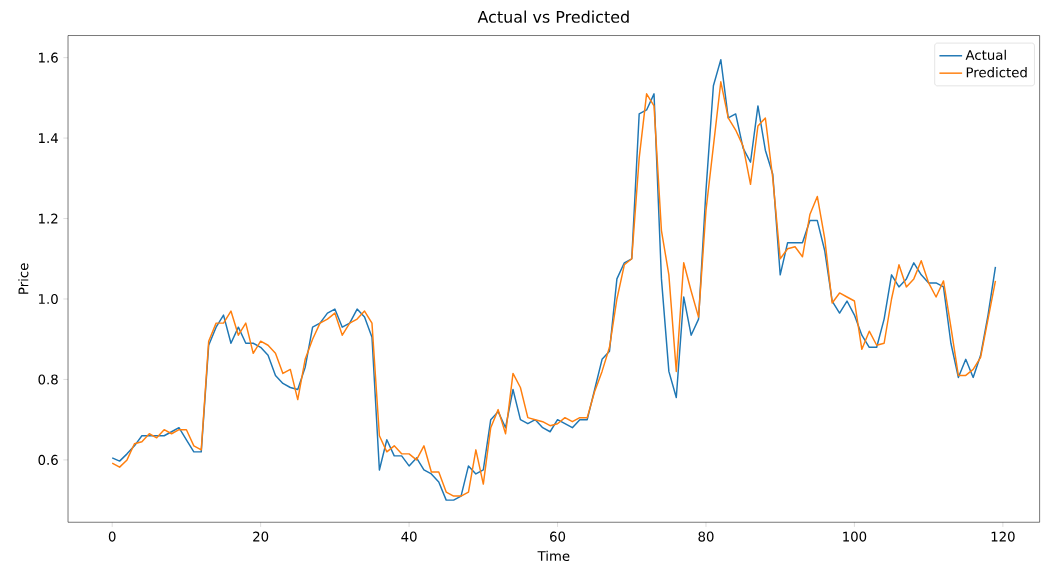 The image size is (1043, 573). What do you see at coordinates (48, 218) in the screenshot?
I see `y-tick-label: 1.2` at bounding box center [48, 218].